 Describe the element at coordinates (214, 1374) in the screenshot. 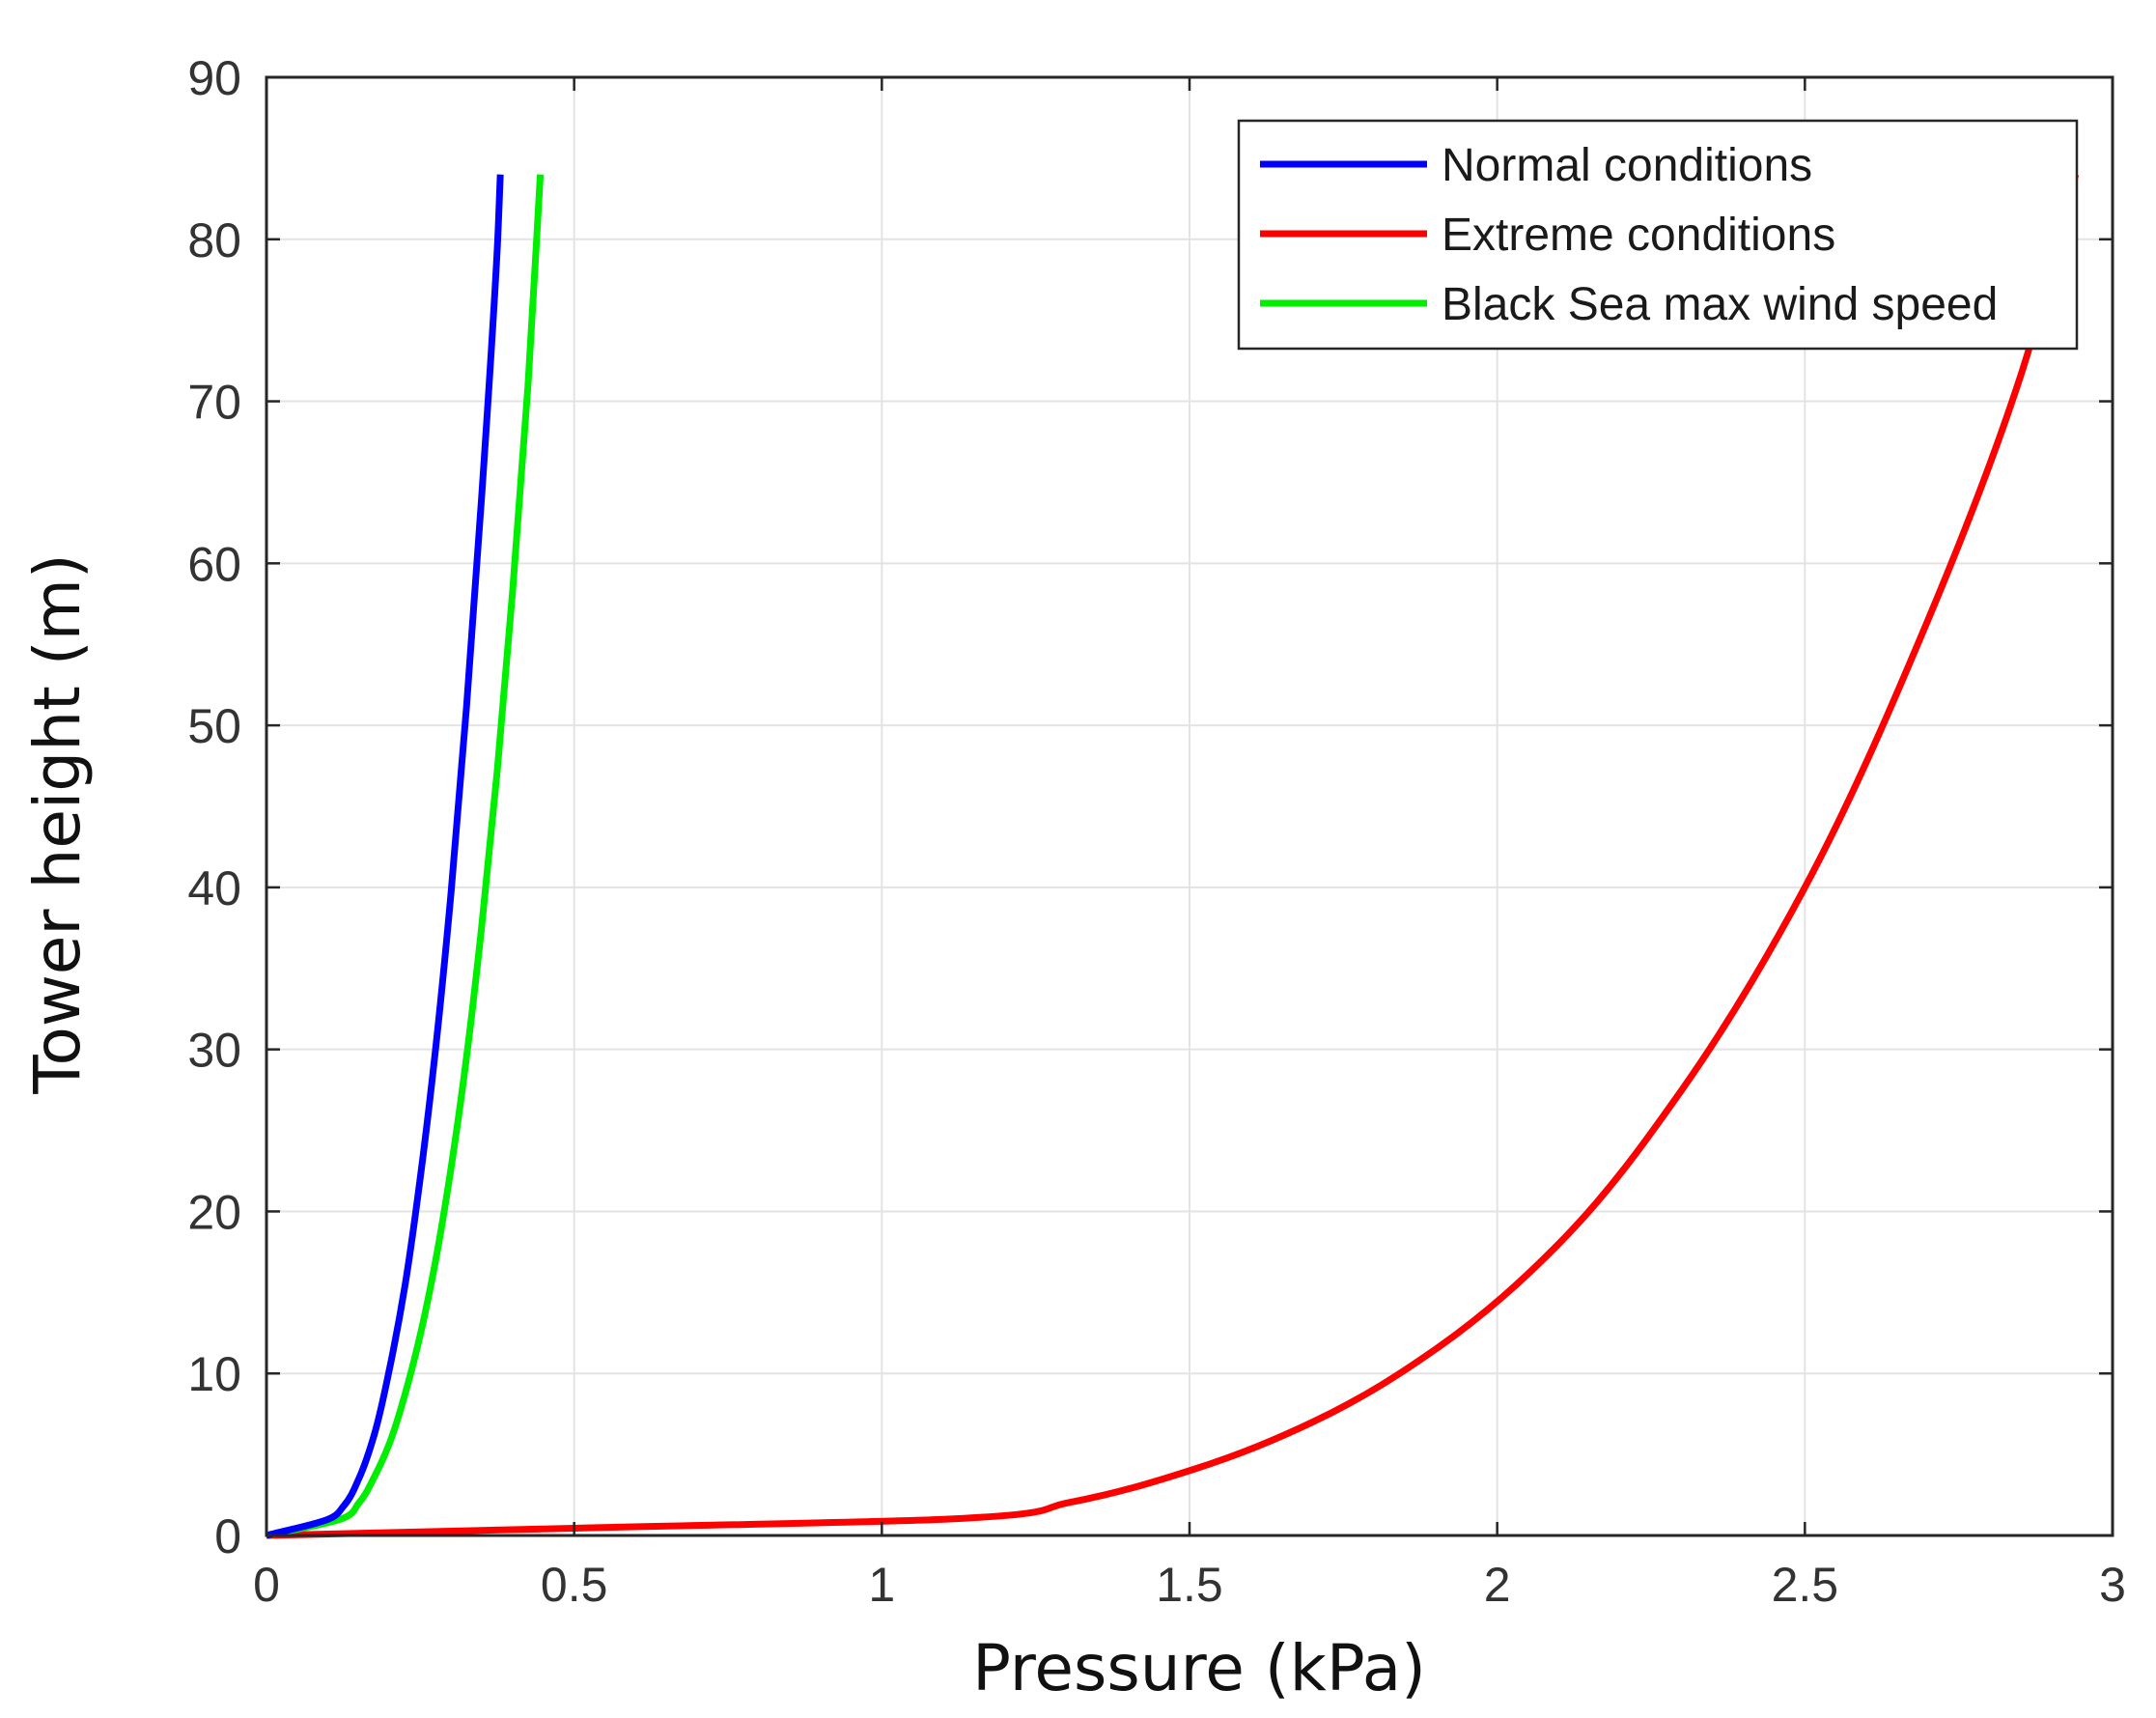

I see `y-tick-label: 10` at that location.